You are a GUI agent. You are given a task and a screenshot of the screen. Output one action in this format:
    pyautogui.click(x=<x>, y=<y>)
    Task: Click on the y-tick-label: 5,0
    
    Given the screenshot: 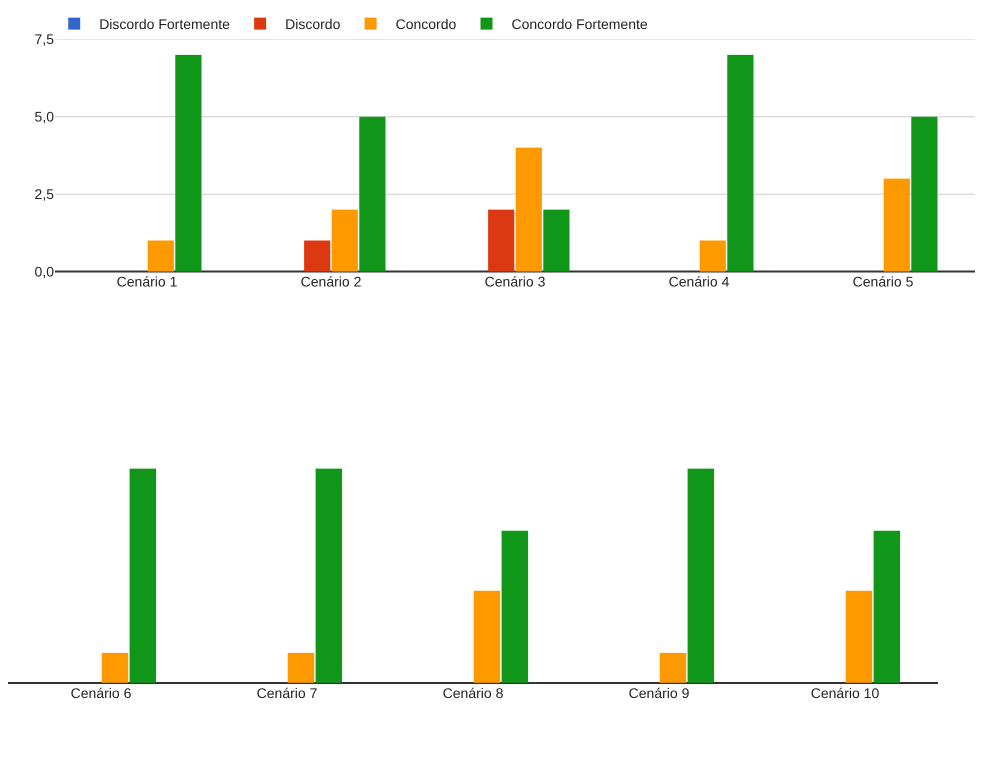 What is the action you would take?
    pyautogui.click(x=44, y=116)
    